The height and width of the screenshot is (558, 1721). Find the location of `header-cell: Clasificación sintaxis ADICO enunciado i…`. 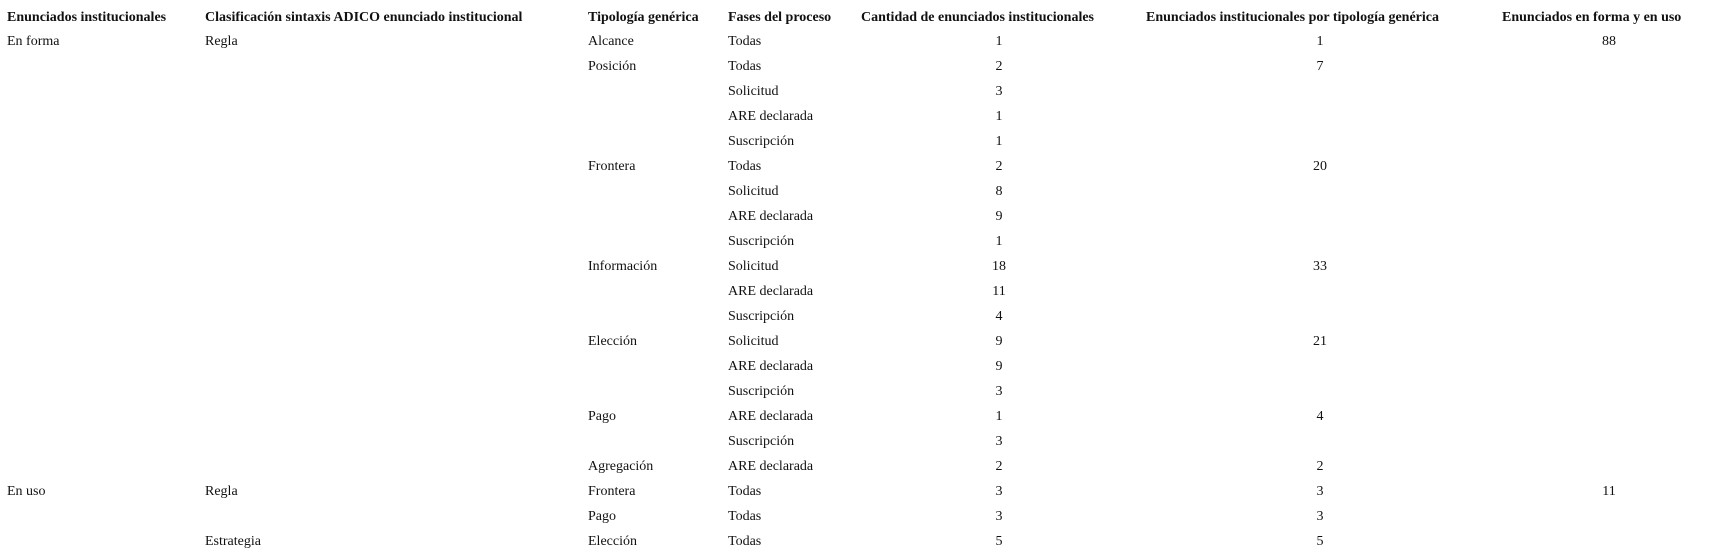

header-cell: Clasificación sintaxis ADICO enunciado i… is located at coordinates (364, 17).